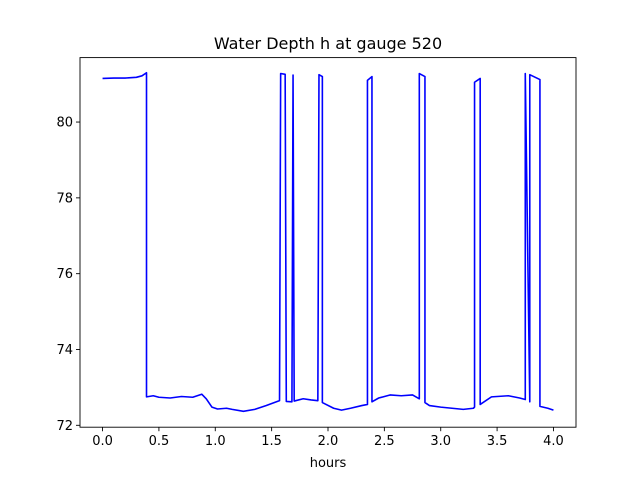 This screenshot has width=640, height=480. Describe the element at coordinates (328, 43) in the screenshot. I see `chart-title: Water Depth h at gauge 520` at that location.